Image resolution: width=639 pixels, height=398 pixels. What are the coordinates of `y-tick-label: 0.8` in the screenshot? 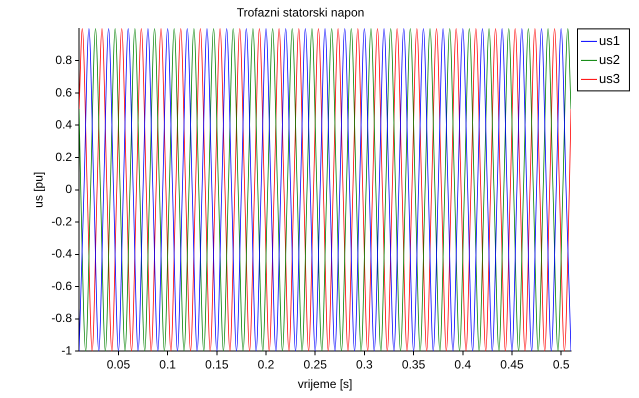 It's located at (63, 59).